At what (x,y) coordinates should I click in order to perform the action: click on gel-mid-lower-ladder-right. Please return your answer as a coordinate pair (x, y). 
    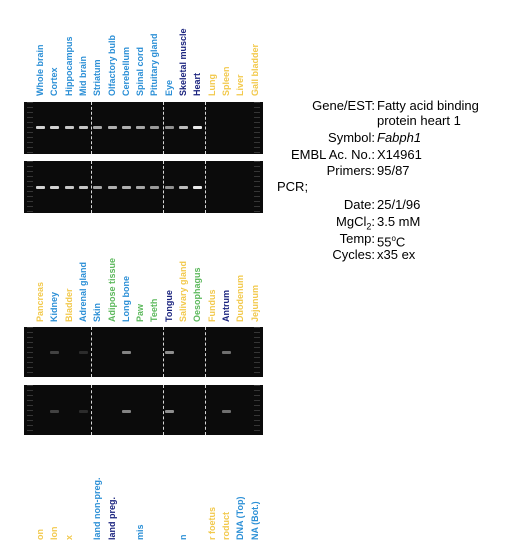
    Looking at the image, I should click on (257, 410).